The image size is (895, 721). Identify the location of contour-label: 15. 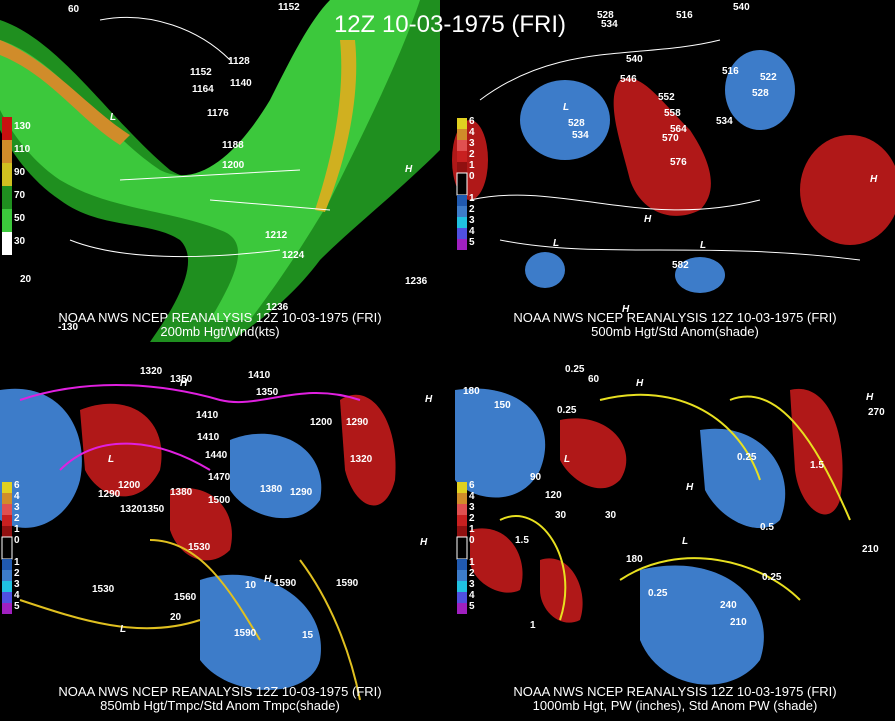
(308, 635).